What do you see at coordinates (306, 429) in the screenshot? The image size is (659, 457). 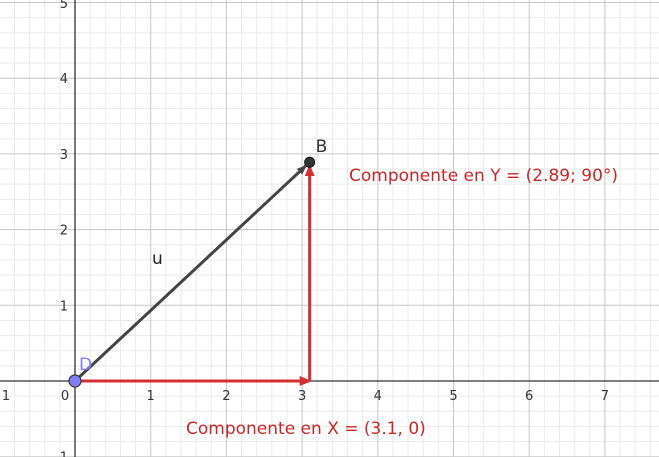 I see `component-x-label: Componente en X = (3.1, 0)` at bounding box center [306, 429].